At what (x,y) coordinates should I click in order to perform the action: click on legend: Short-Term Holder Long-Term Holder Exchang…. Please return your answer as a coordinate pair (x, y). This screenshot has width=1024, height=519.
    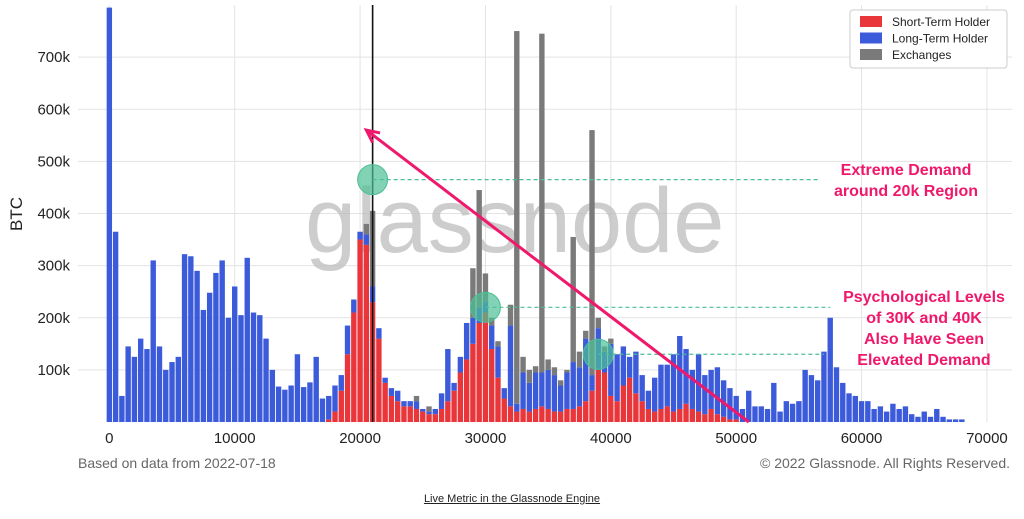
    Looking at the image, I should click on (928, 39).